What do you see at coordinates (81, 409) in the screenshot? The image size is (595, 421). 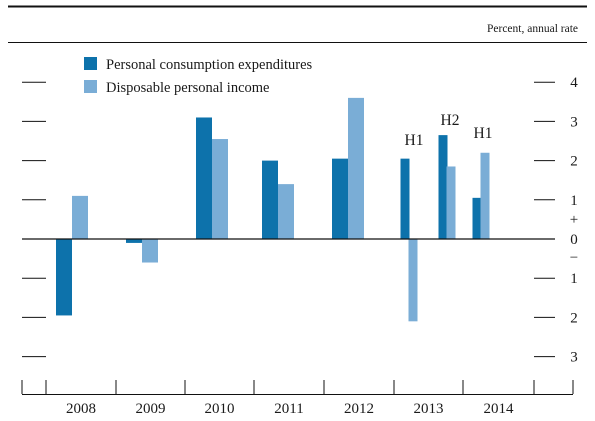 I see `x-tick-label: 2008` at bounding box center [81, 409].